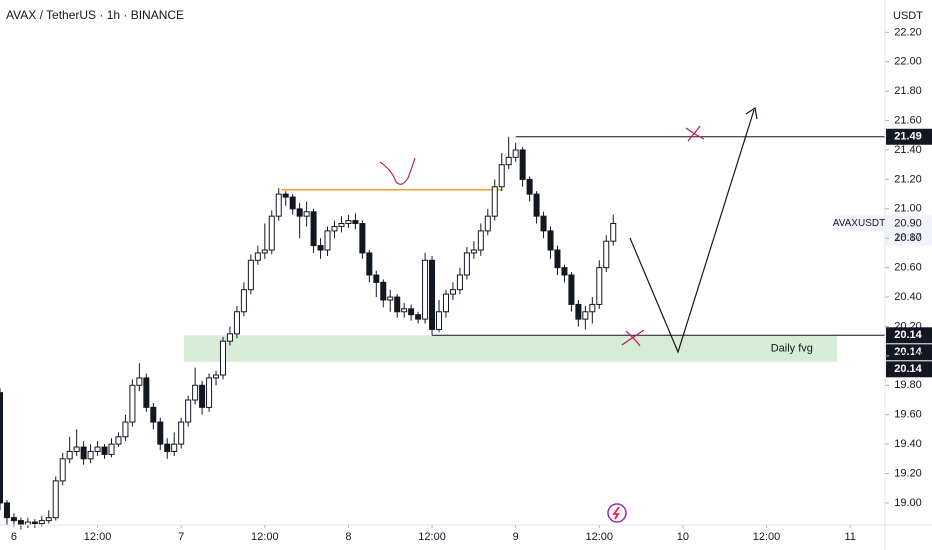 The height and width of the screenshot is (550, 932). What do you see at coordinates (908, 32) in the screenshot?
I see `y-tick-label: 22.20` at bounding box center [908, 32].